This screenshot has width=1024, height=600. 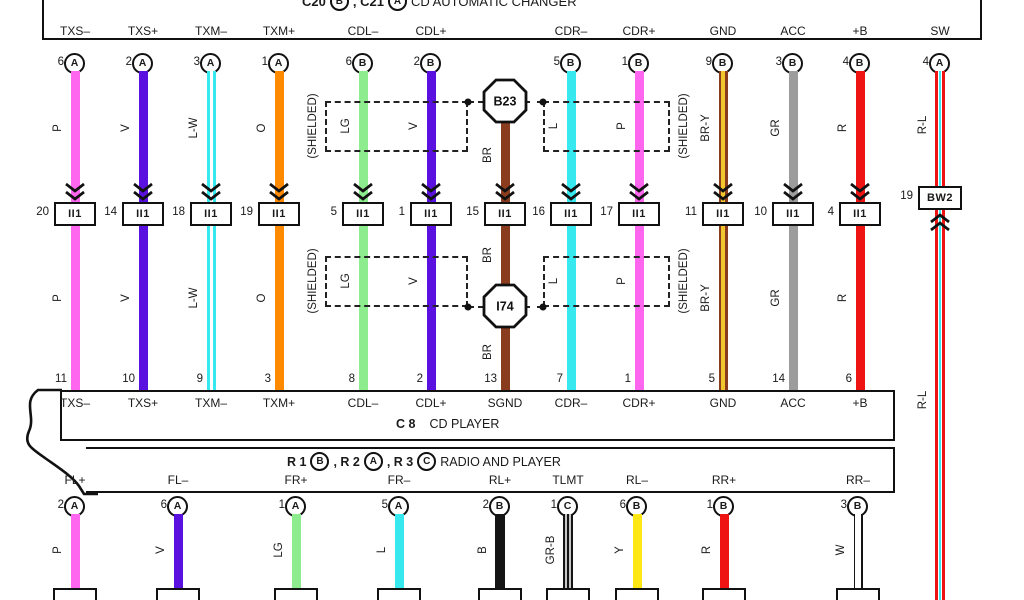 I want to click on junction-pin-number: 10, so click(x=760, y=212).